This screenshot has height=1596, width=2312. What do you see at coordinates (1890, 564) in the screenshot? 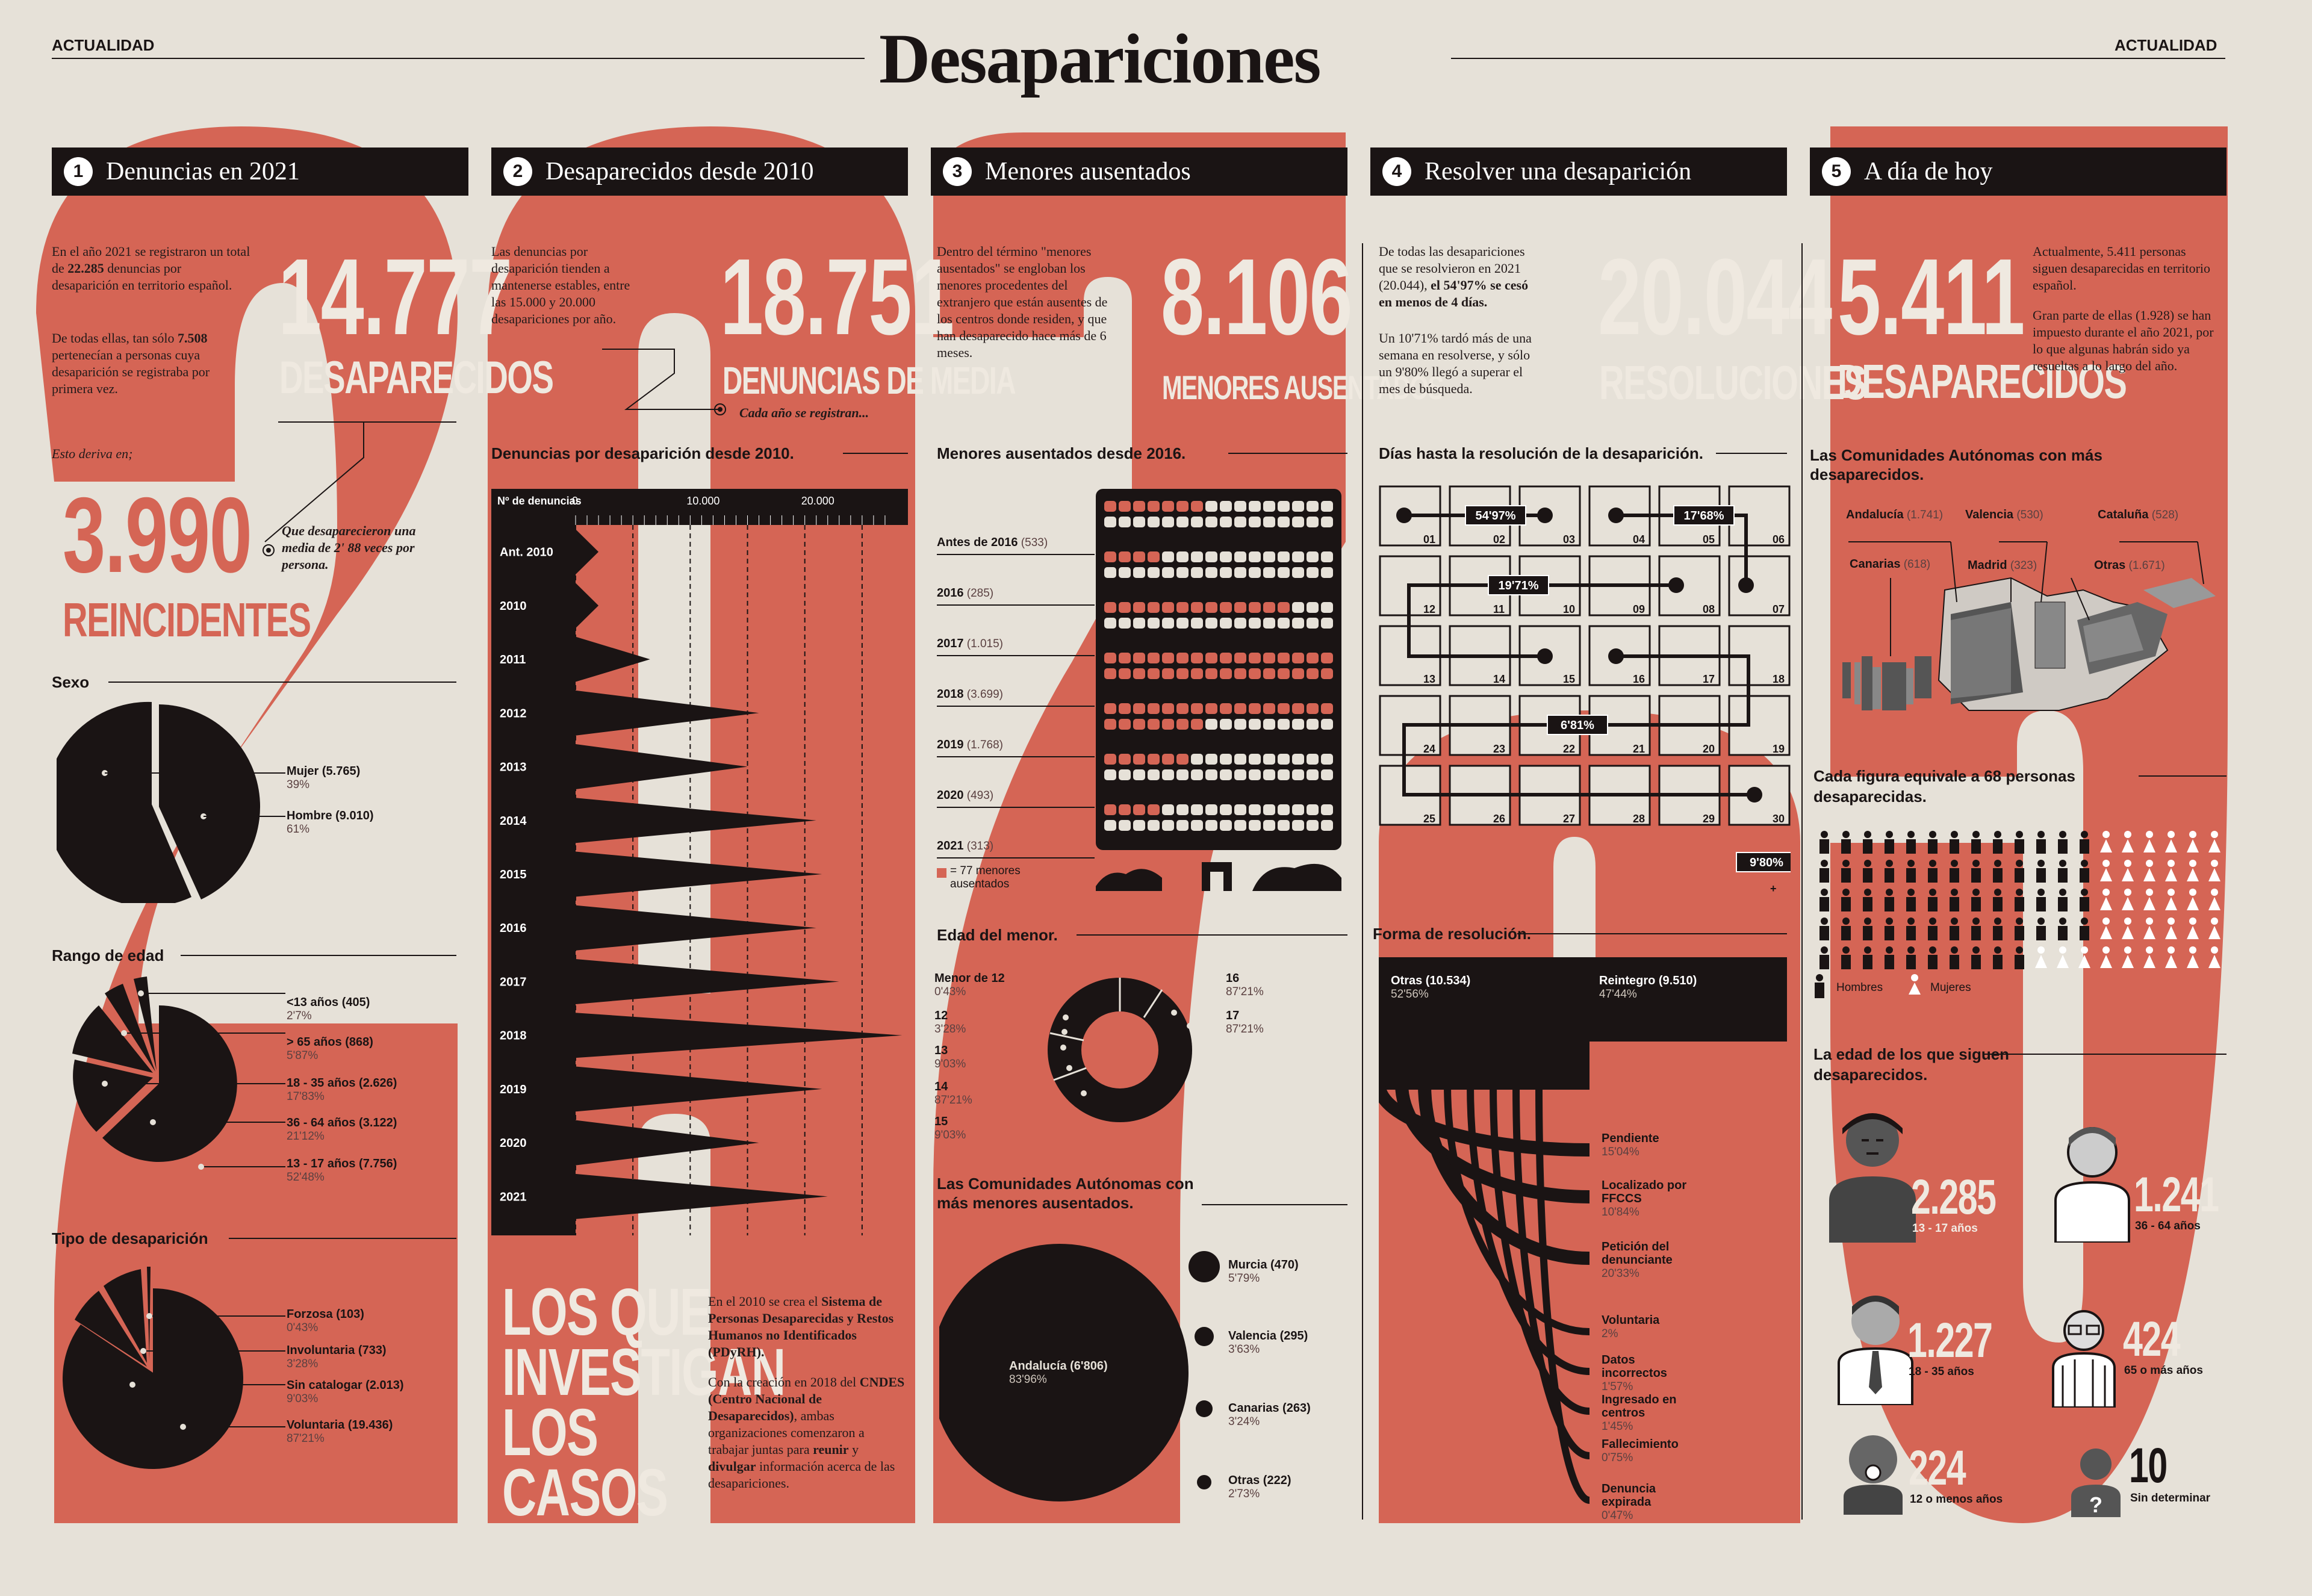
I see `map-label-canarias: Canarias (618)` at bounding box center [1890, 564].